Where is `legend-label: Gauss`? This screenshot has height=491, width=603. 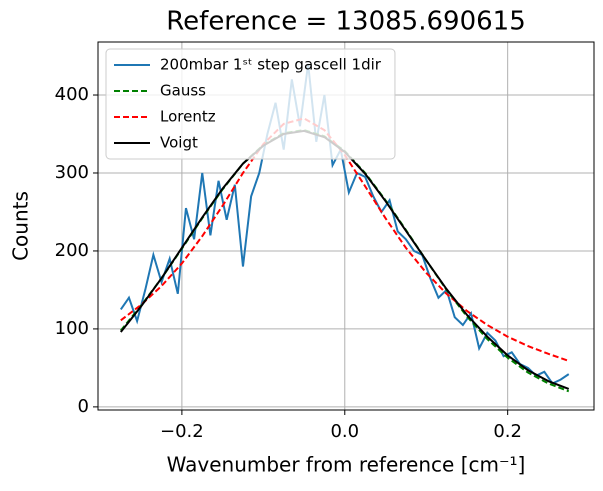 legend-label: Gauss is located at coordinates (183, 91).